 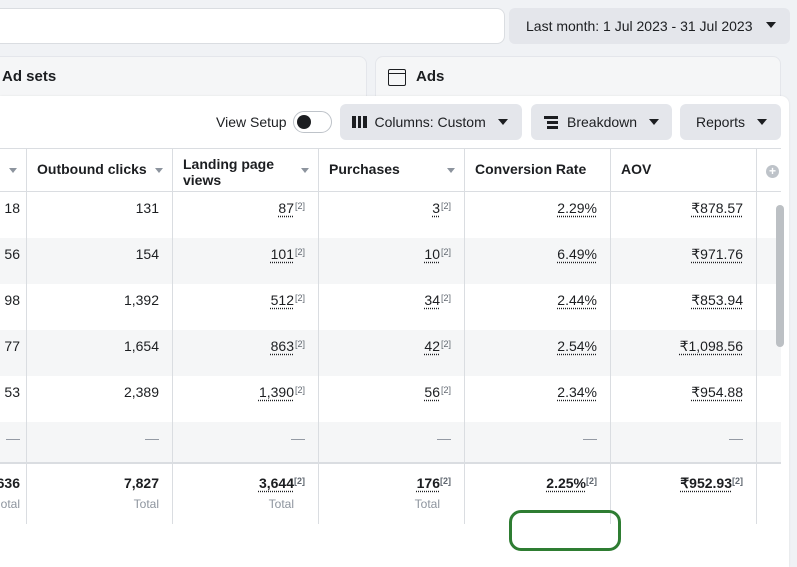 I want to click on cell-value: 6.49%, so click(x=577, y=254).